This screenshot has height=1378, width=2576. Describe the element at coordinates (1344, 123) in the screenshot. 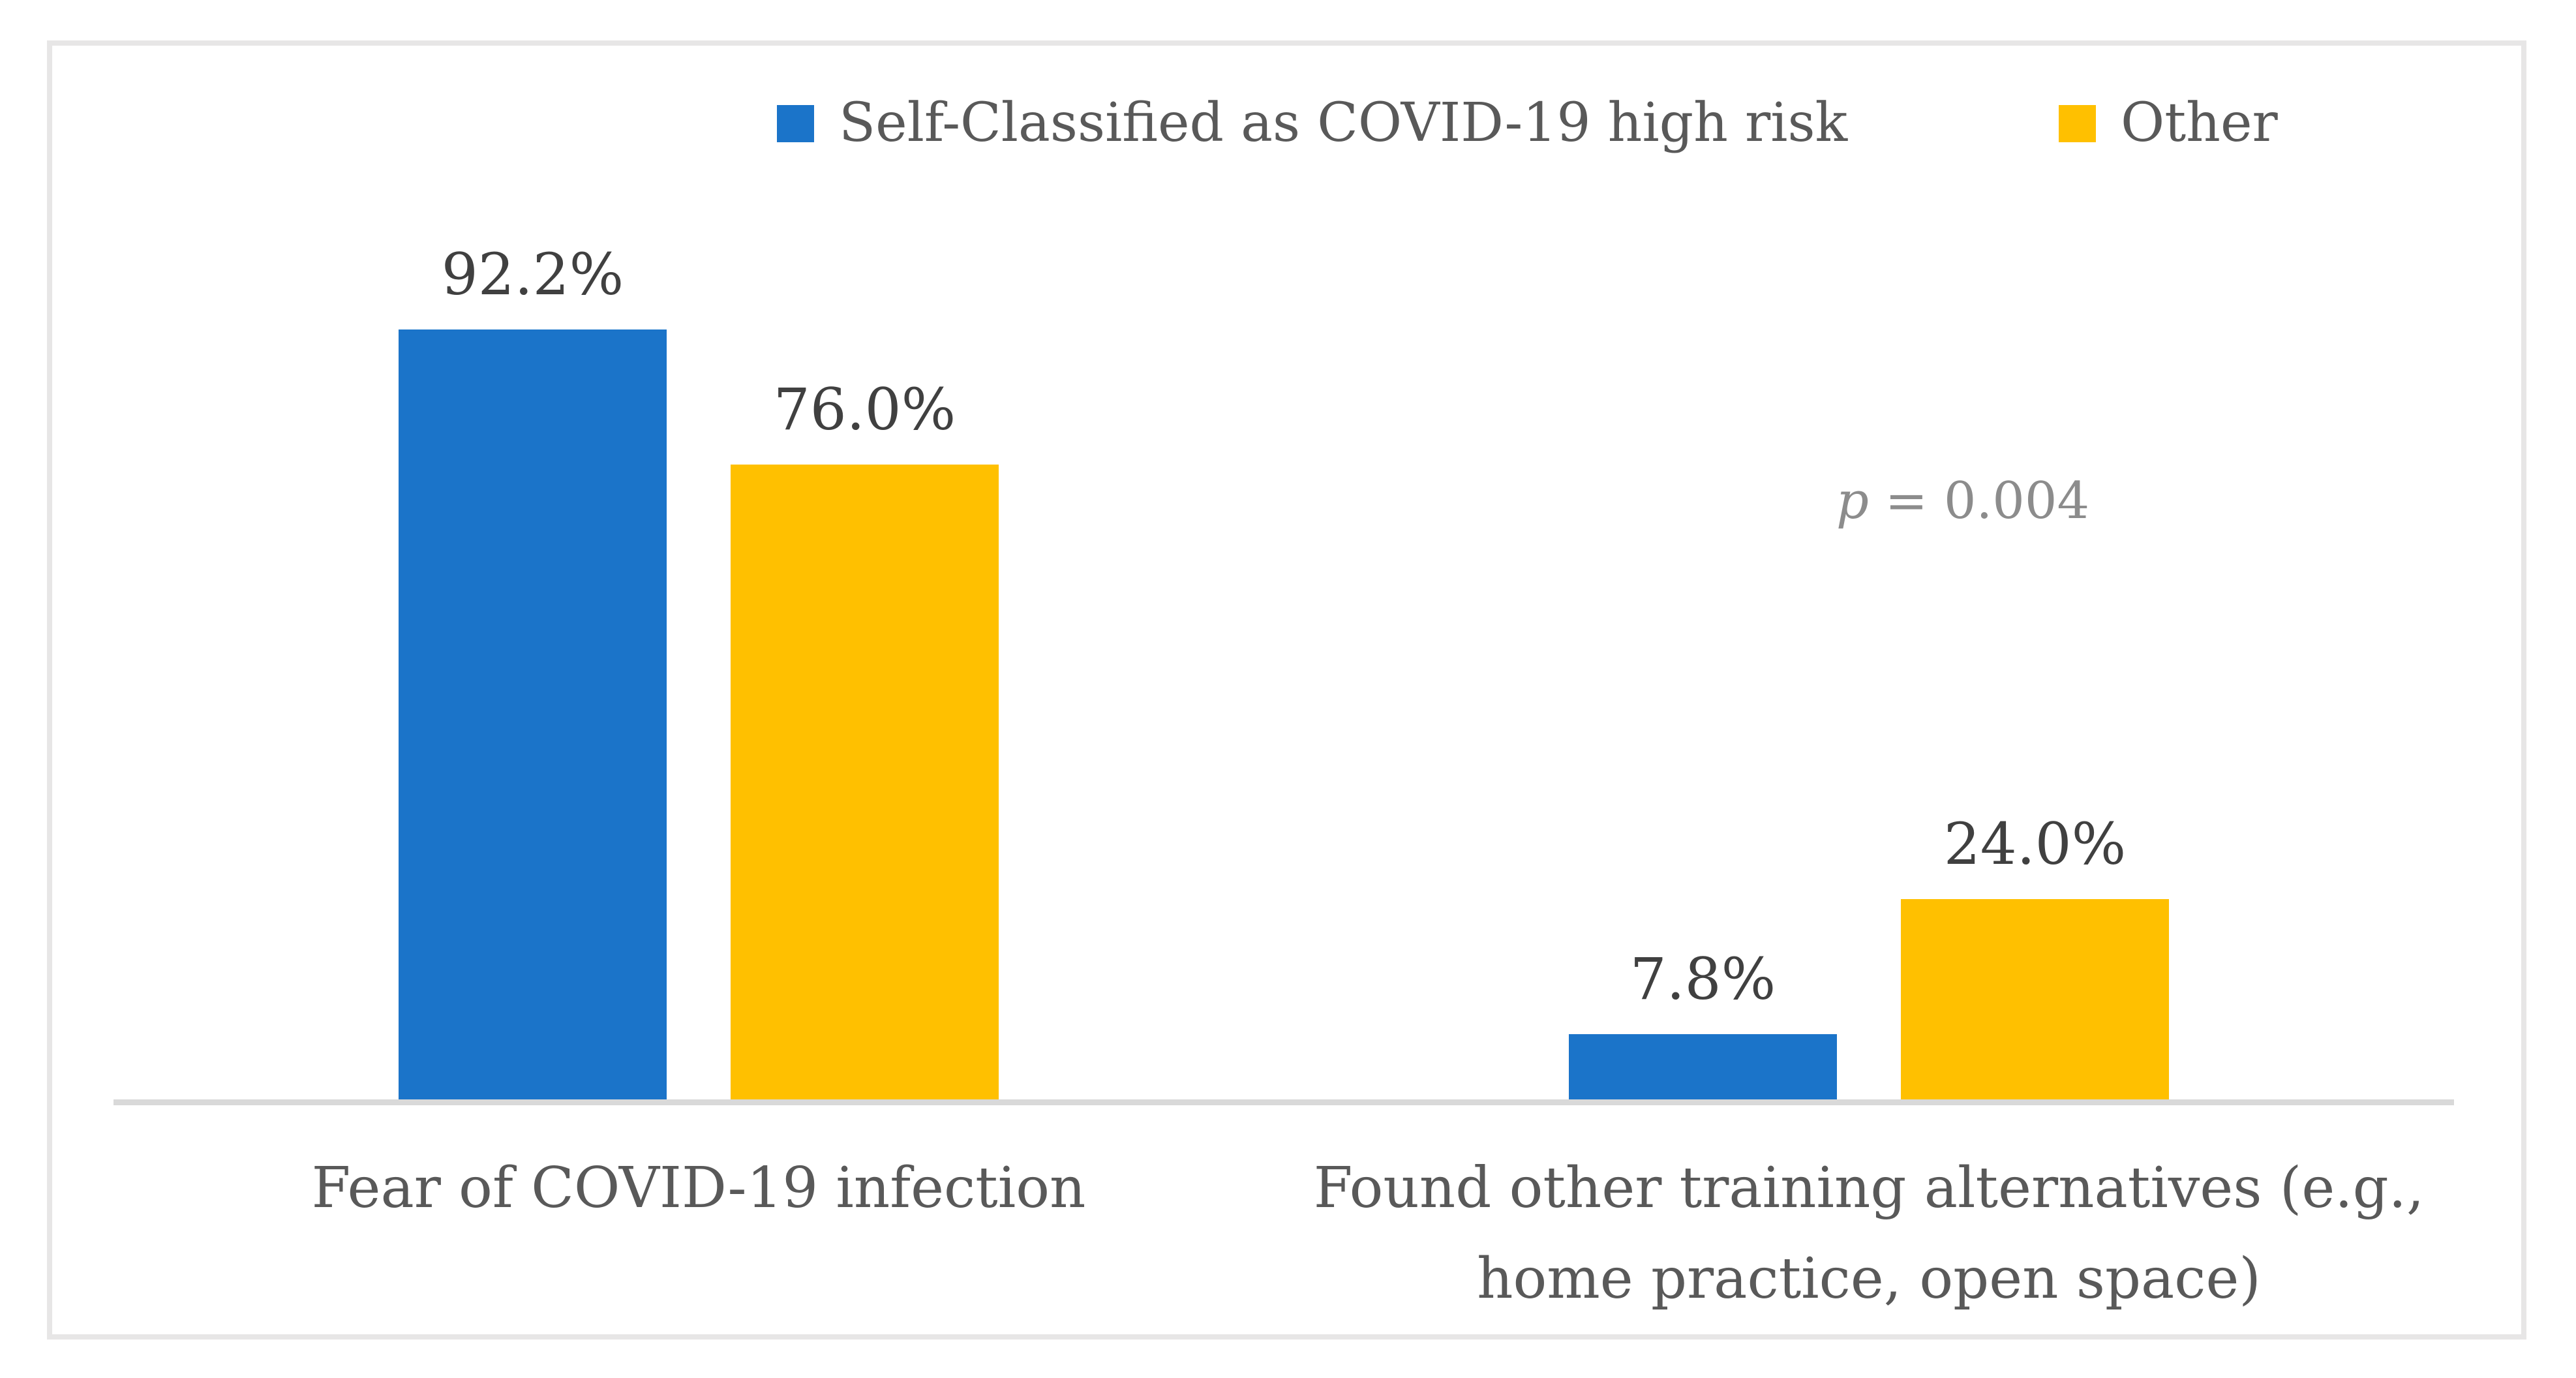

I see `legend-label: Self-Classified as COVID-19 high risk` at that location.